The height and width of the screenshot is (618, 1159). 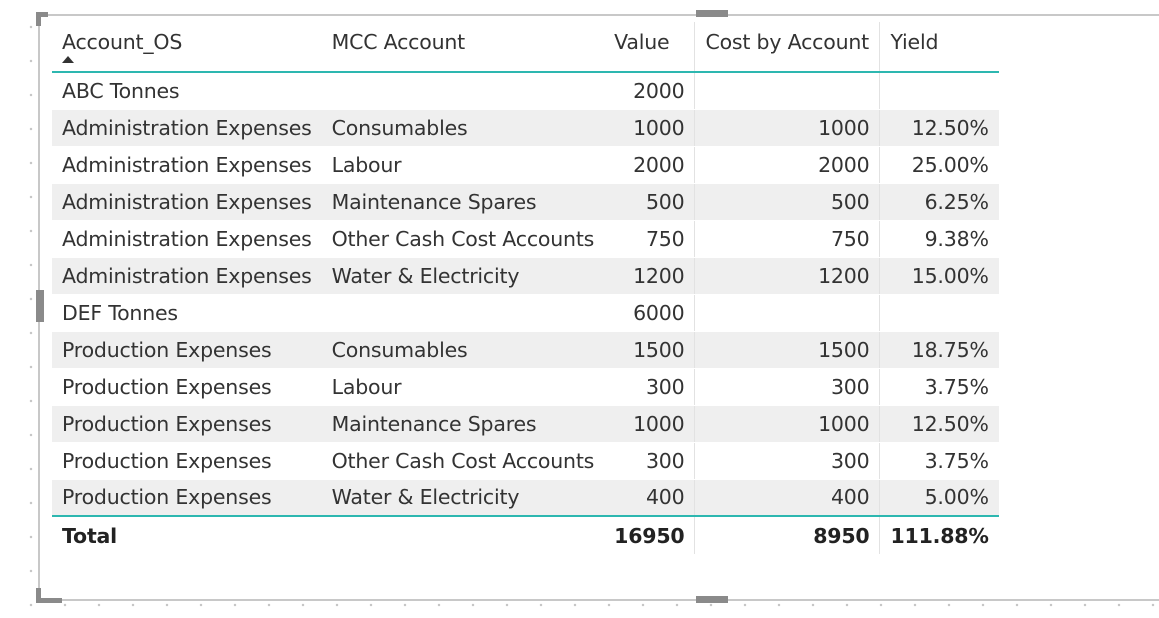 What do you see at coordinates (187, 534) in the screenshot?
I see `total-label-cell: Total` at bounding box center [187, 534].